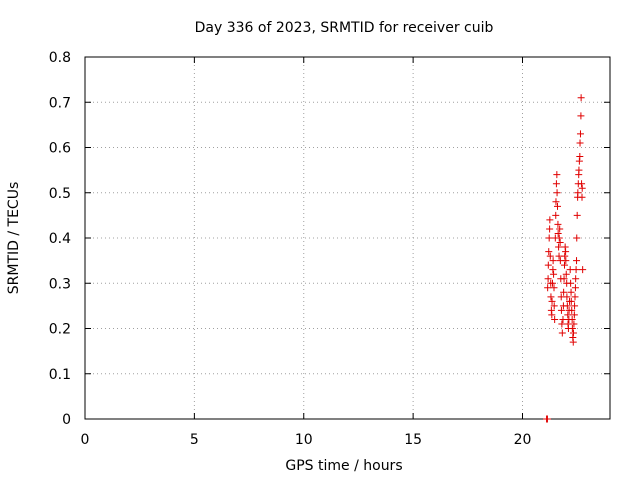  Describe the element at coordinates (60, 103) in the screenshot. I see `y-tick-label: 0.7` at that location.